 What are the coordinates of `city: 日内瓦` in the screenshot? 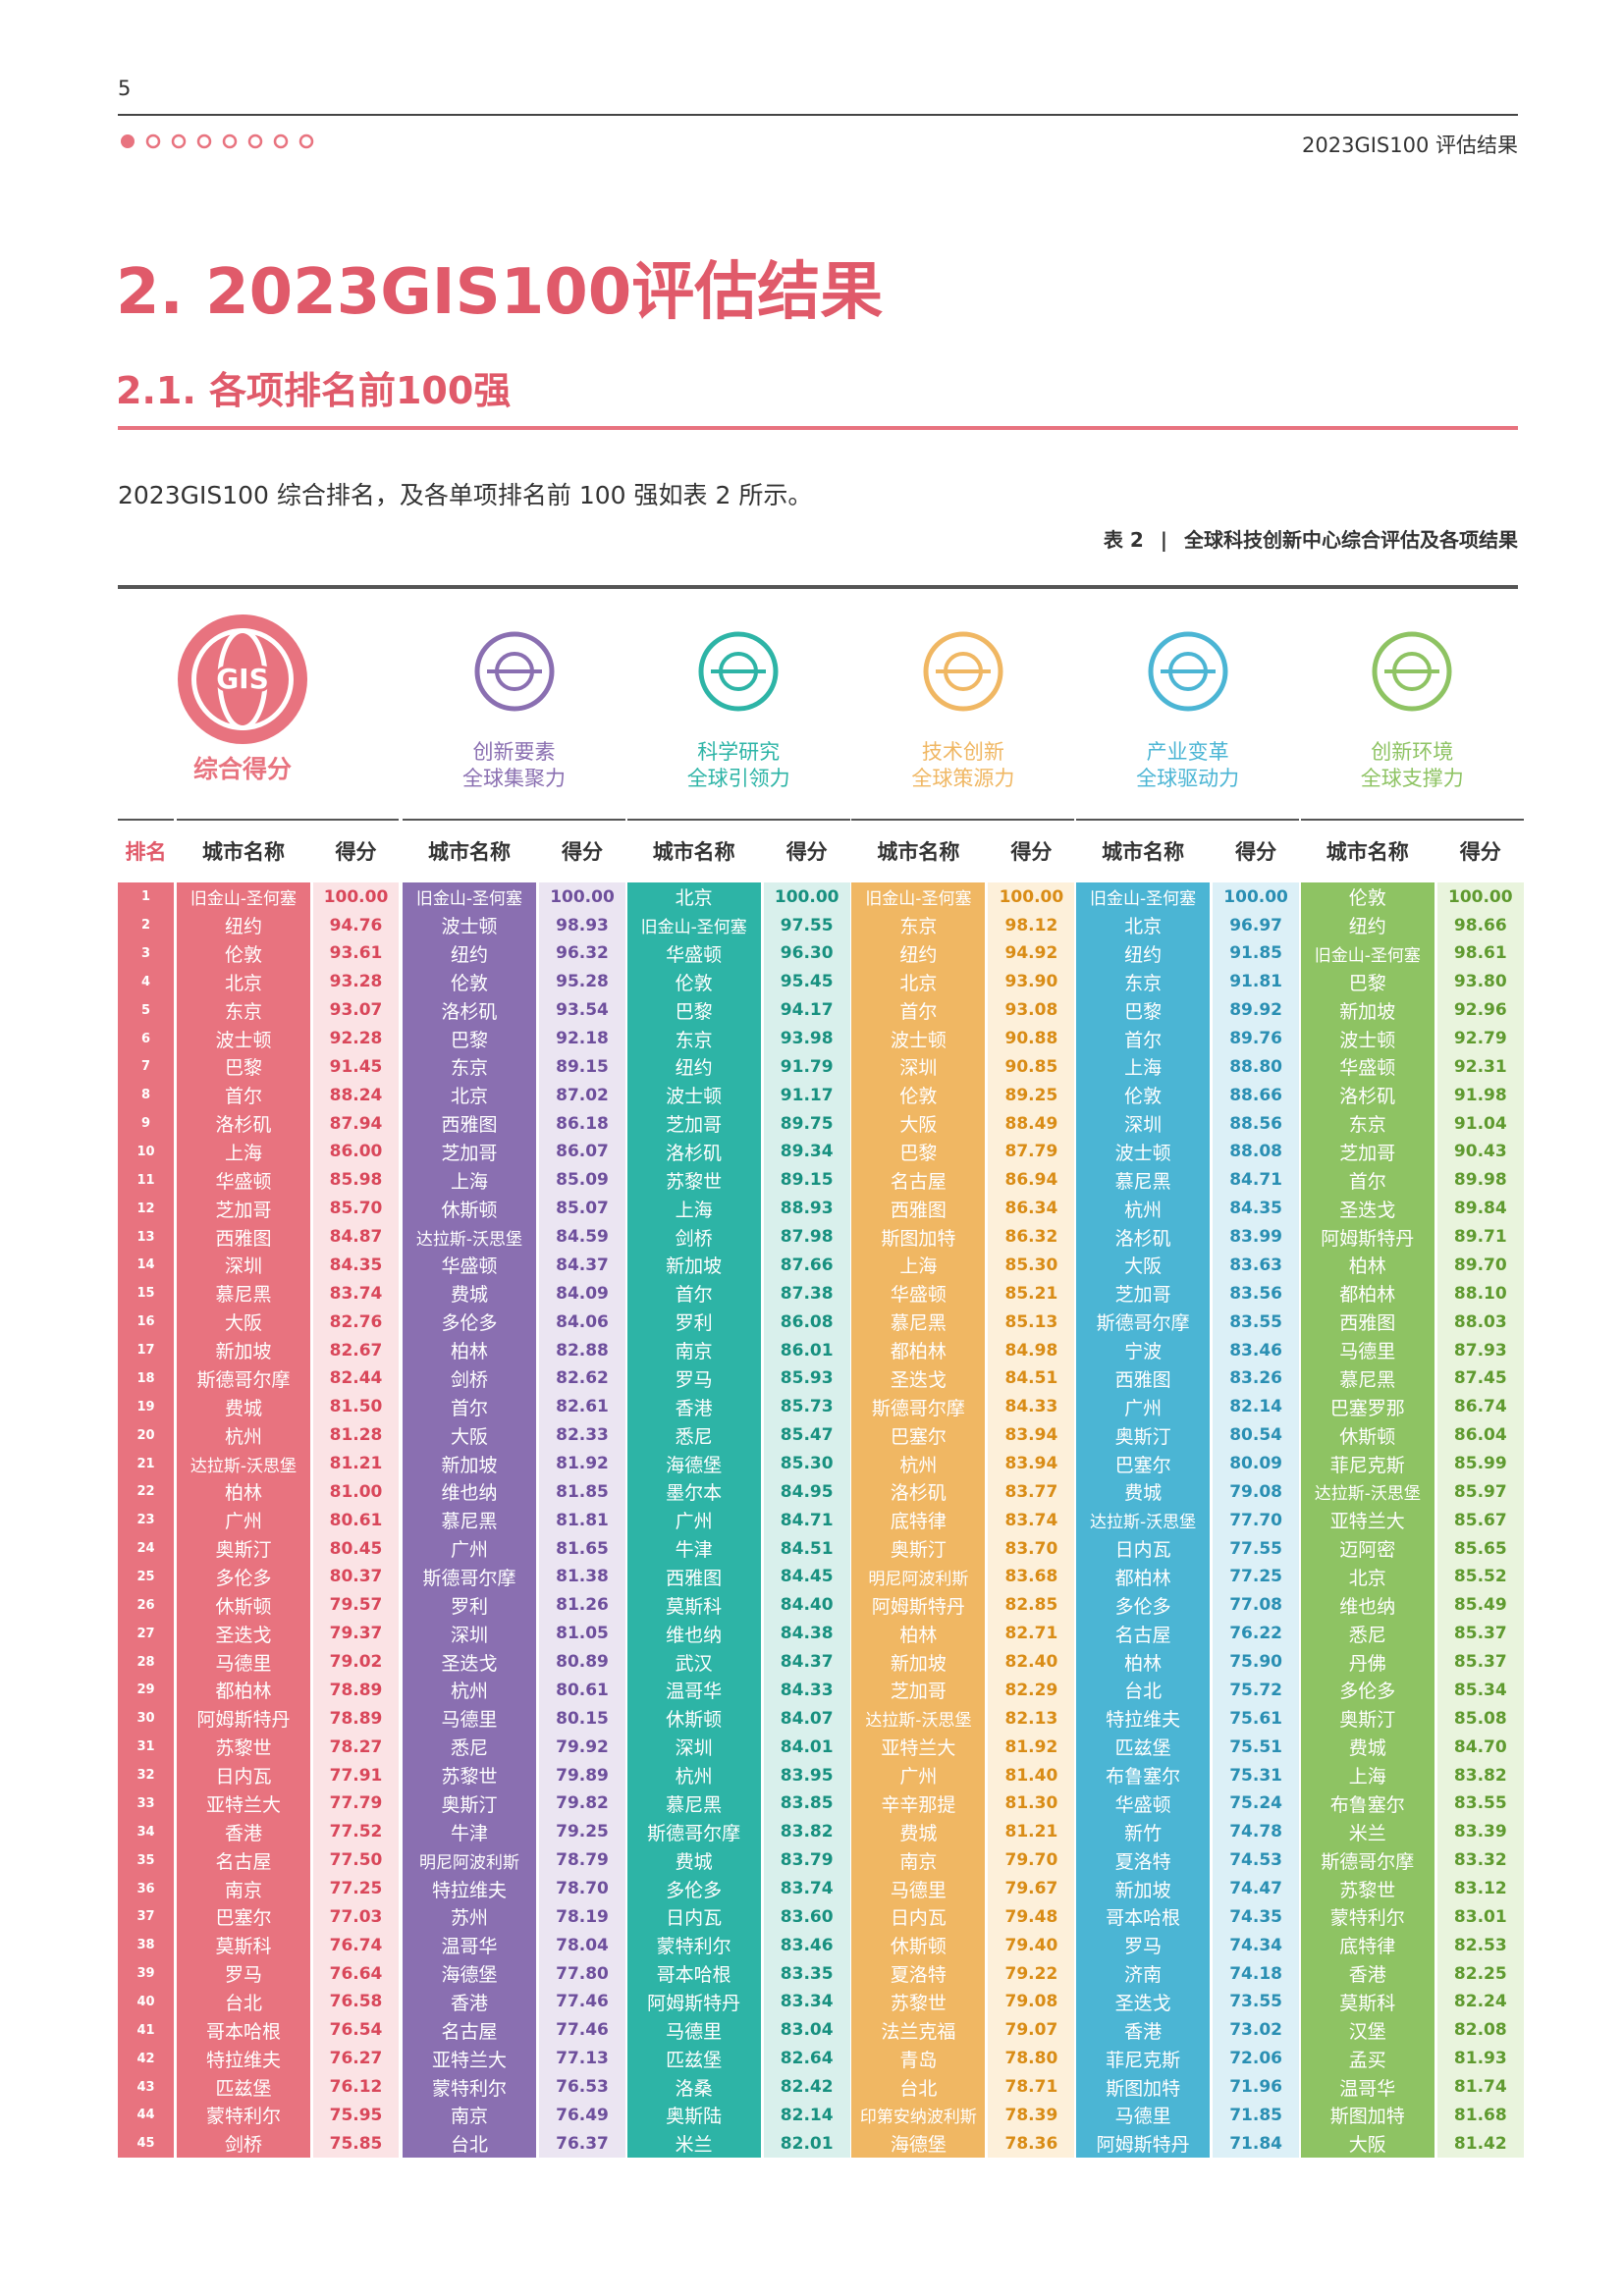 It's located at (243, 1775).